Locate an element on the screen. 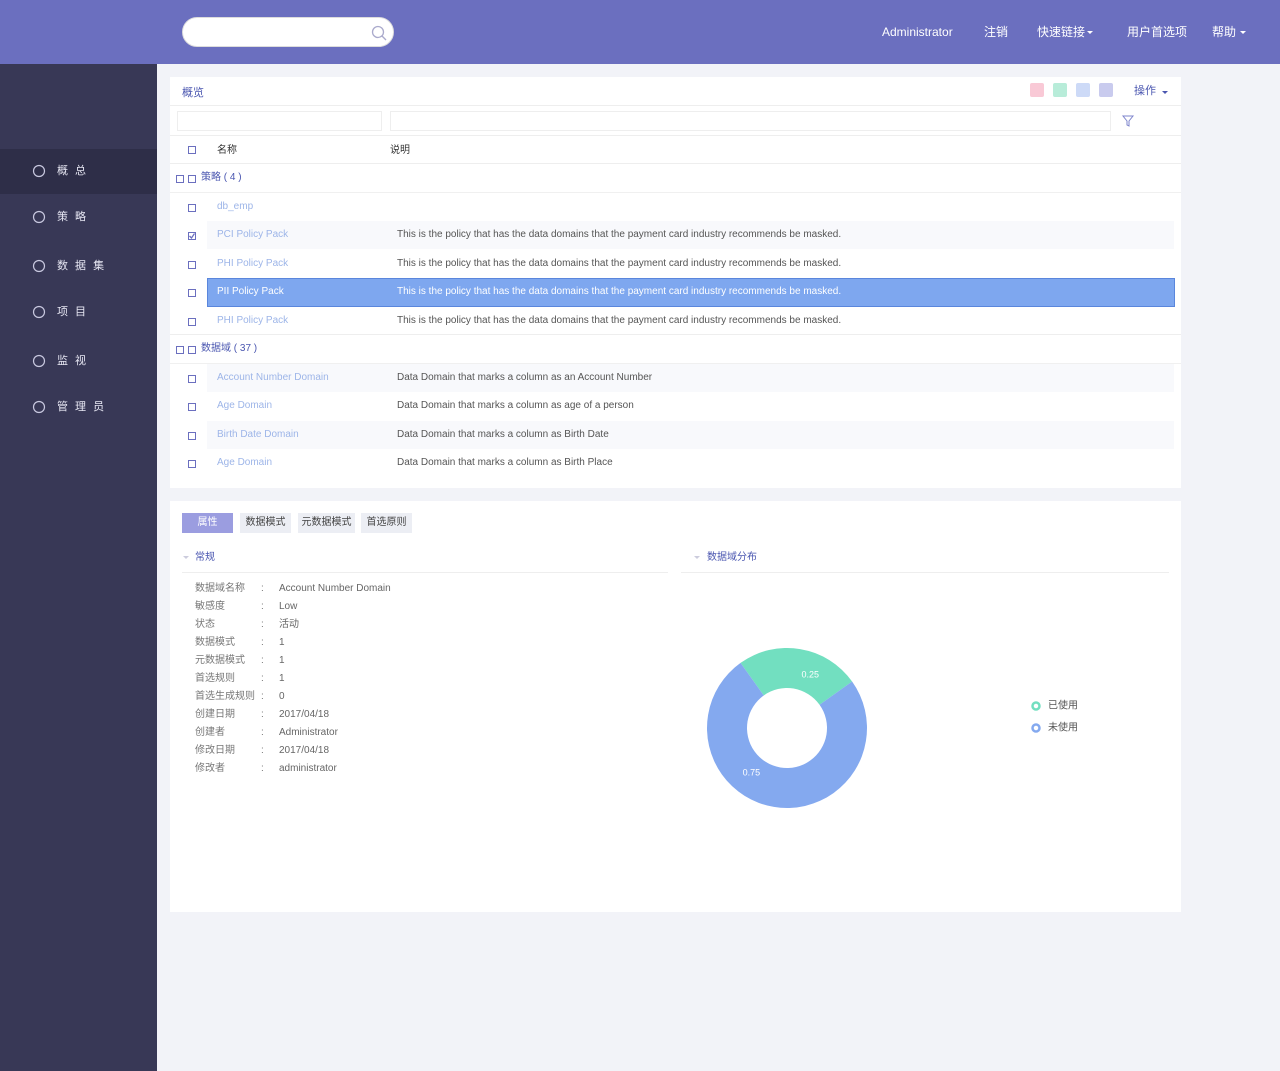  slice-label: 0.25 is located at coordinates (810, 675).